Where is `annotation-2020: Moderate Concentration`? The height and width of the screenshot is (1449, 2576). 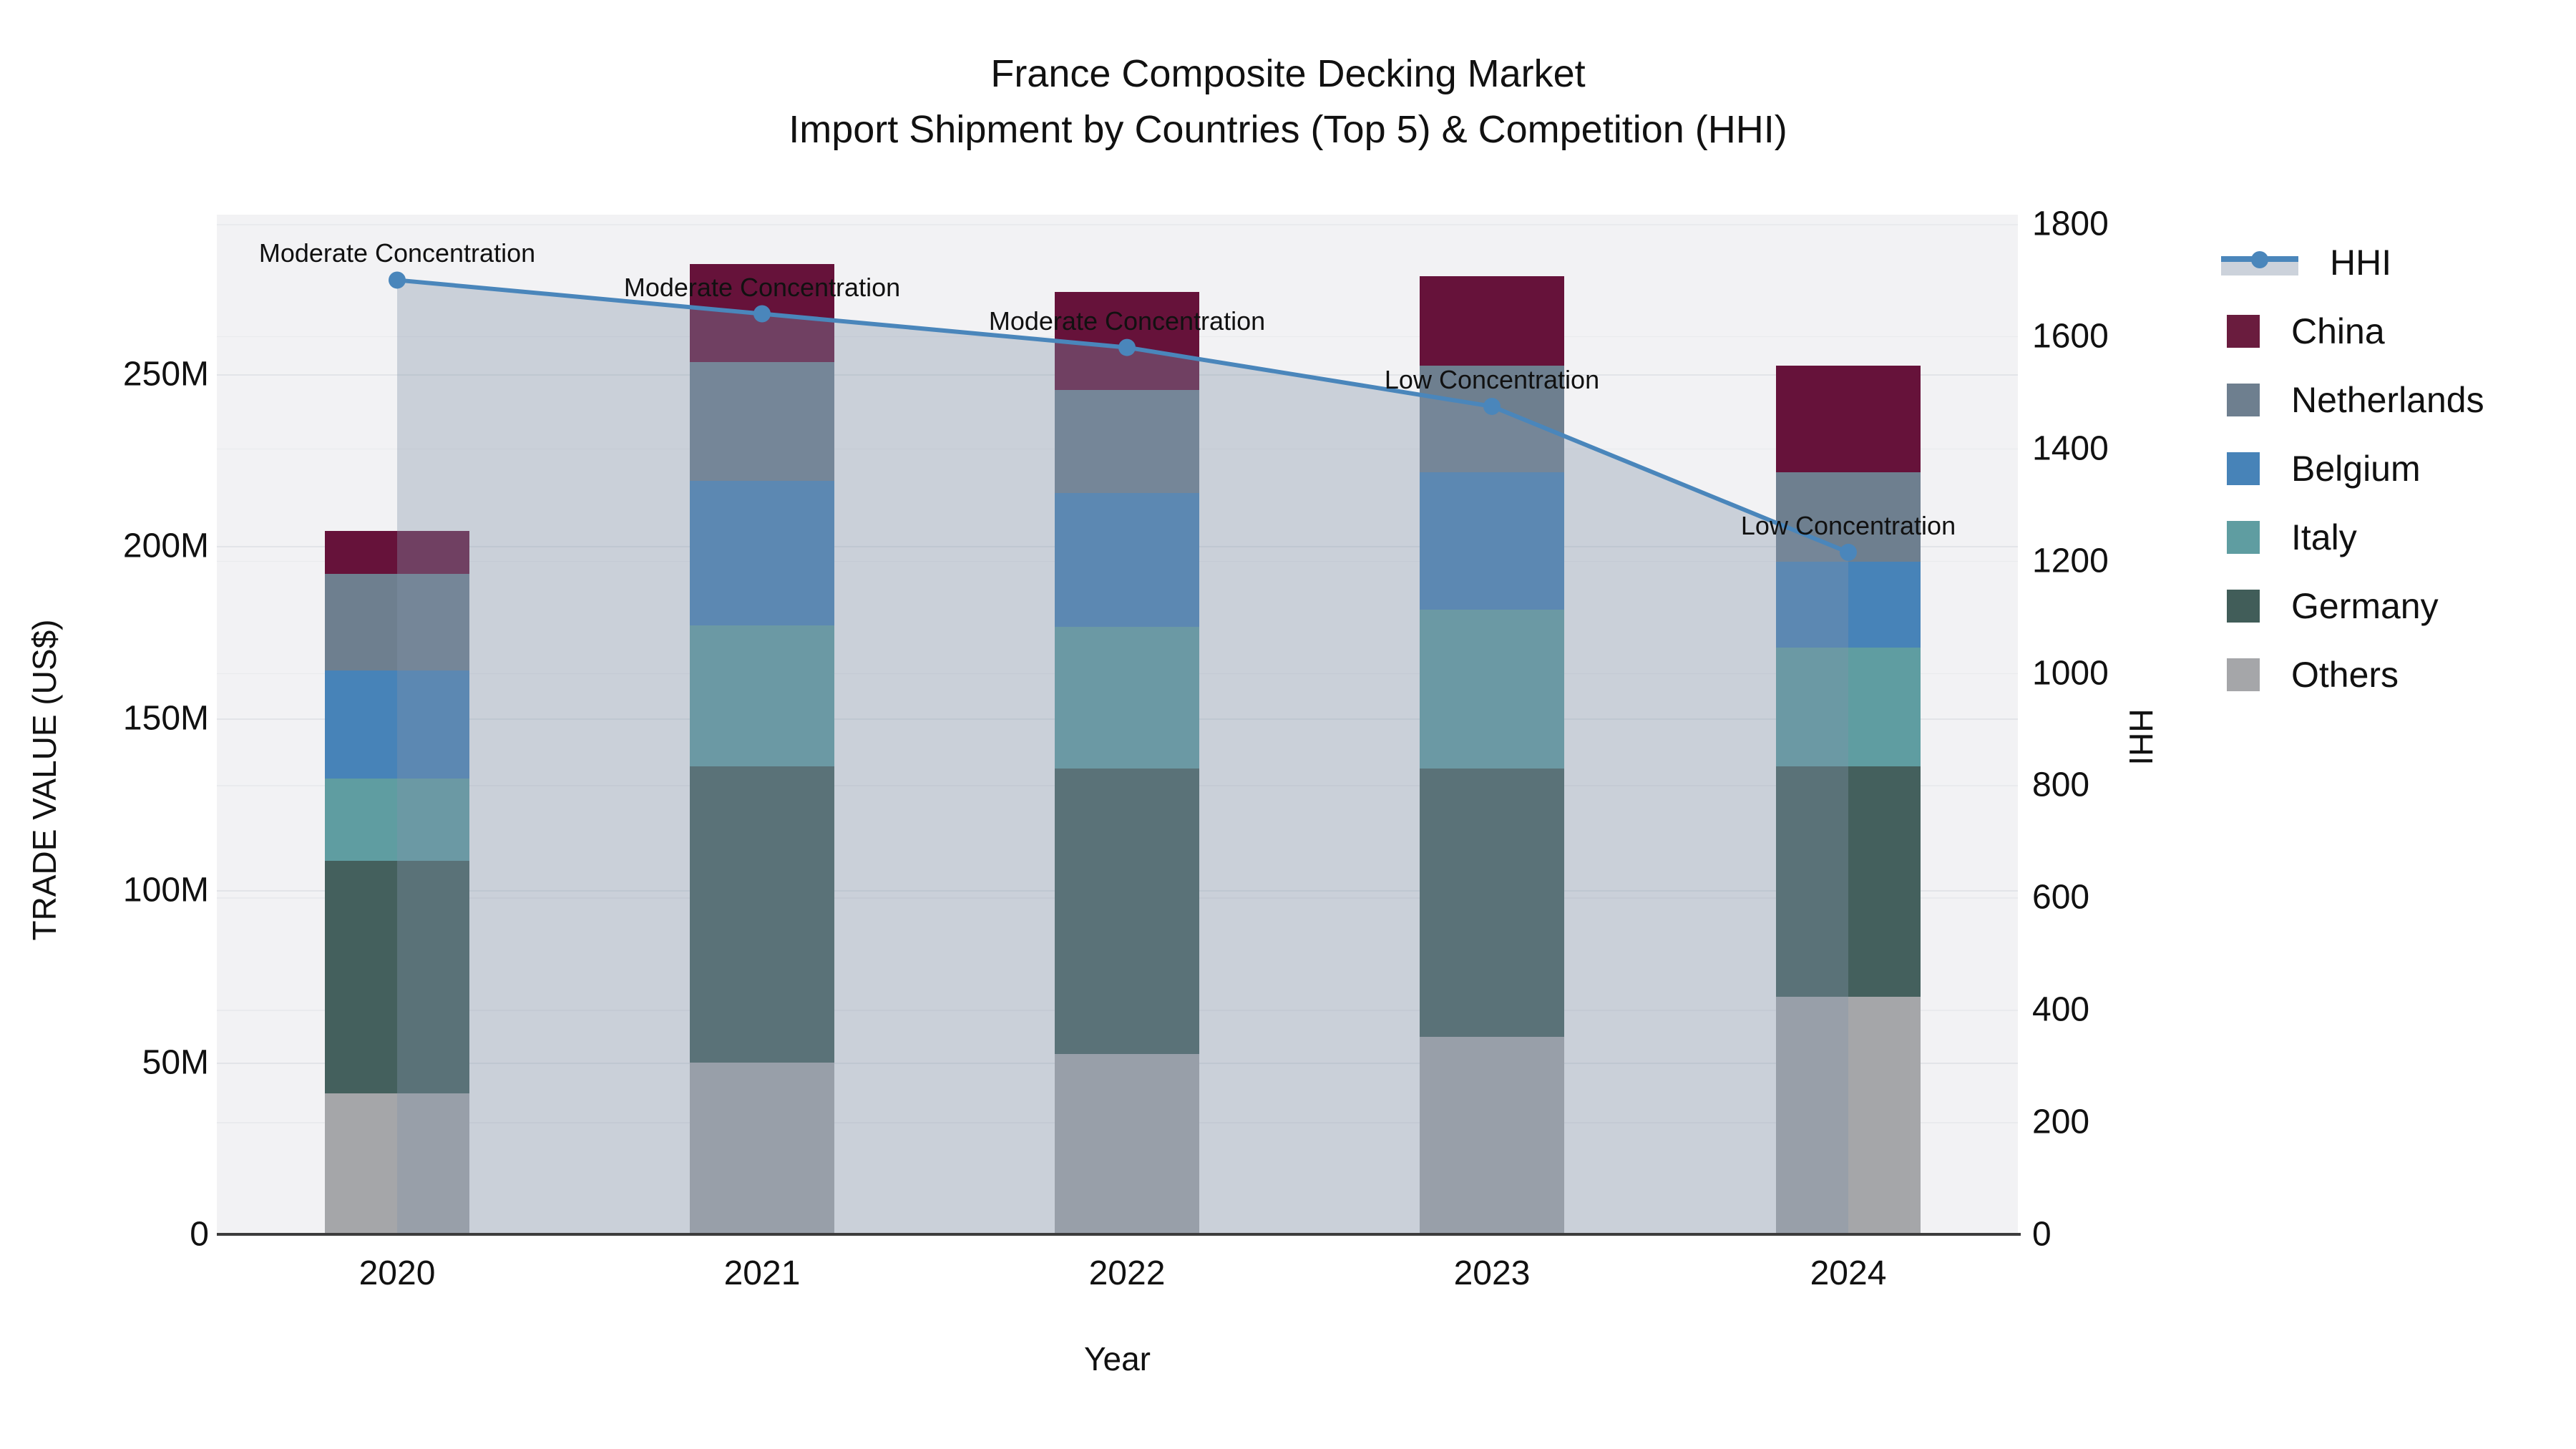 annotation-2020: Moderate Concentration is located at coordinates (397, 253).